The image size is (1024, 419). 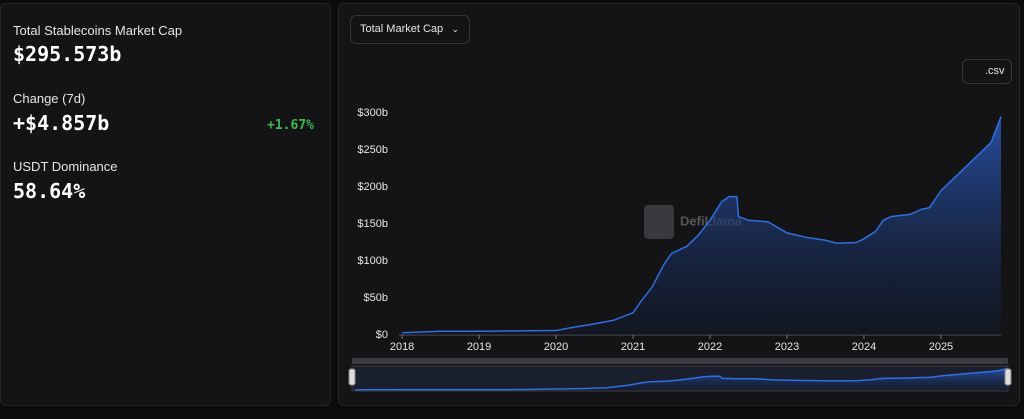 I want to click on csv-label: .csv, so click(x=995, y=71).